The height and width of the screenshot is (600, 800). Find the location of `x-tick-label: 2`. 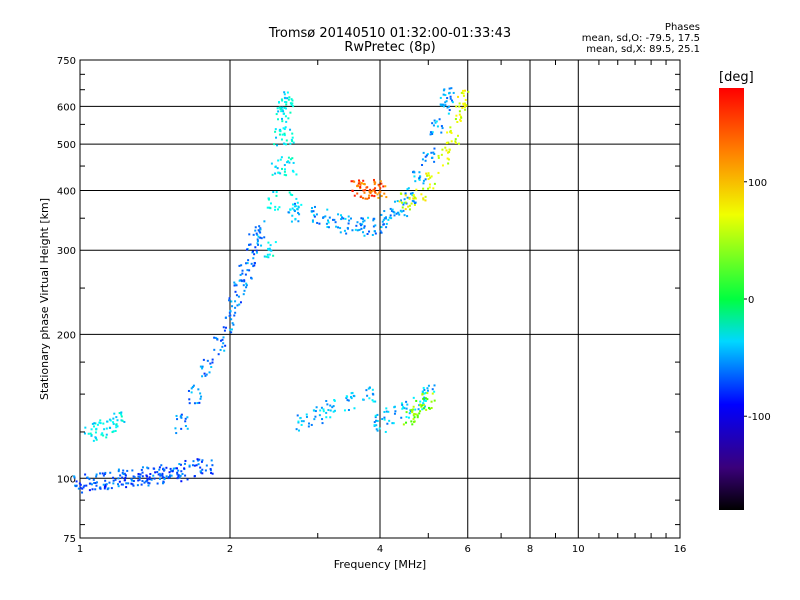

x-tick-label: 2 is located at coordinates (230, 549).